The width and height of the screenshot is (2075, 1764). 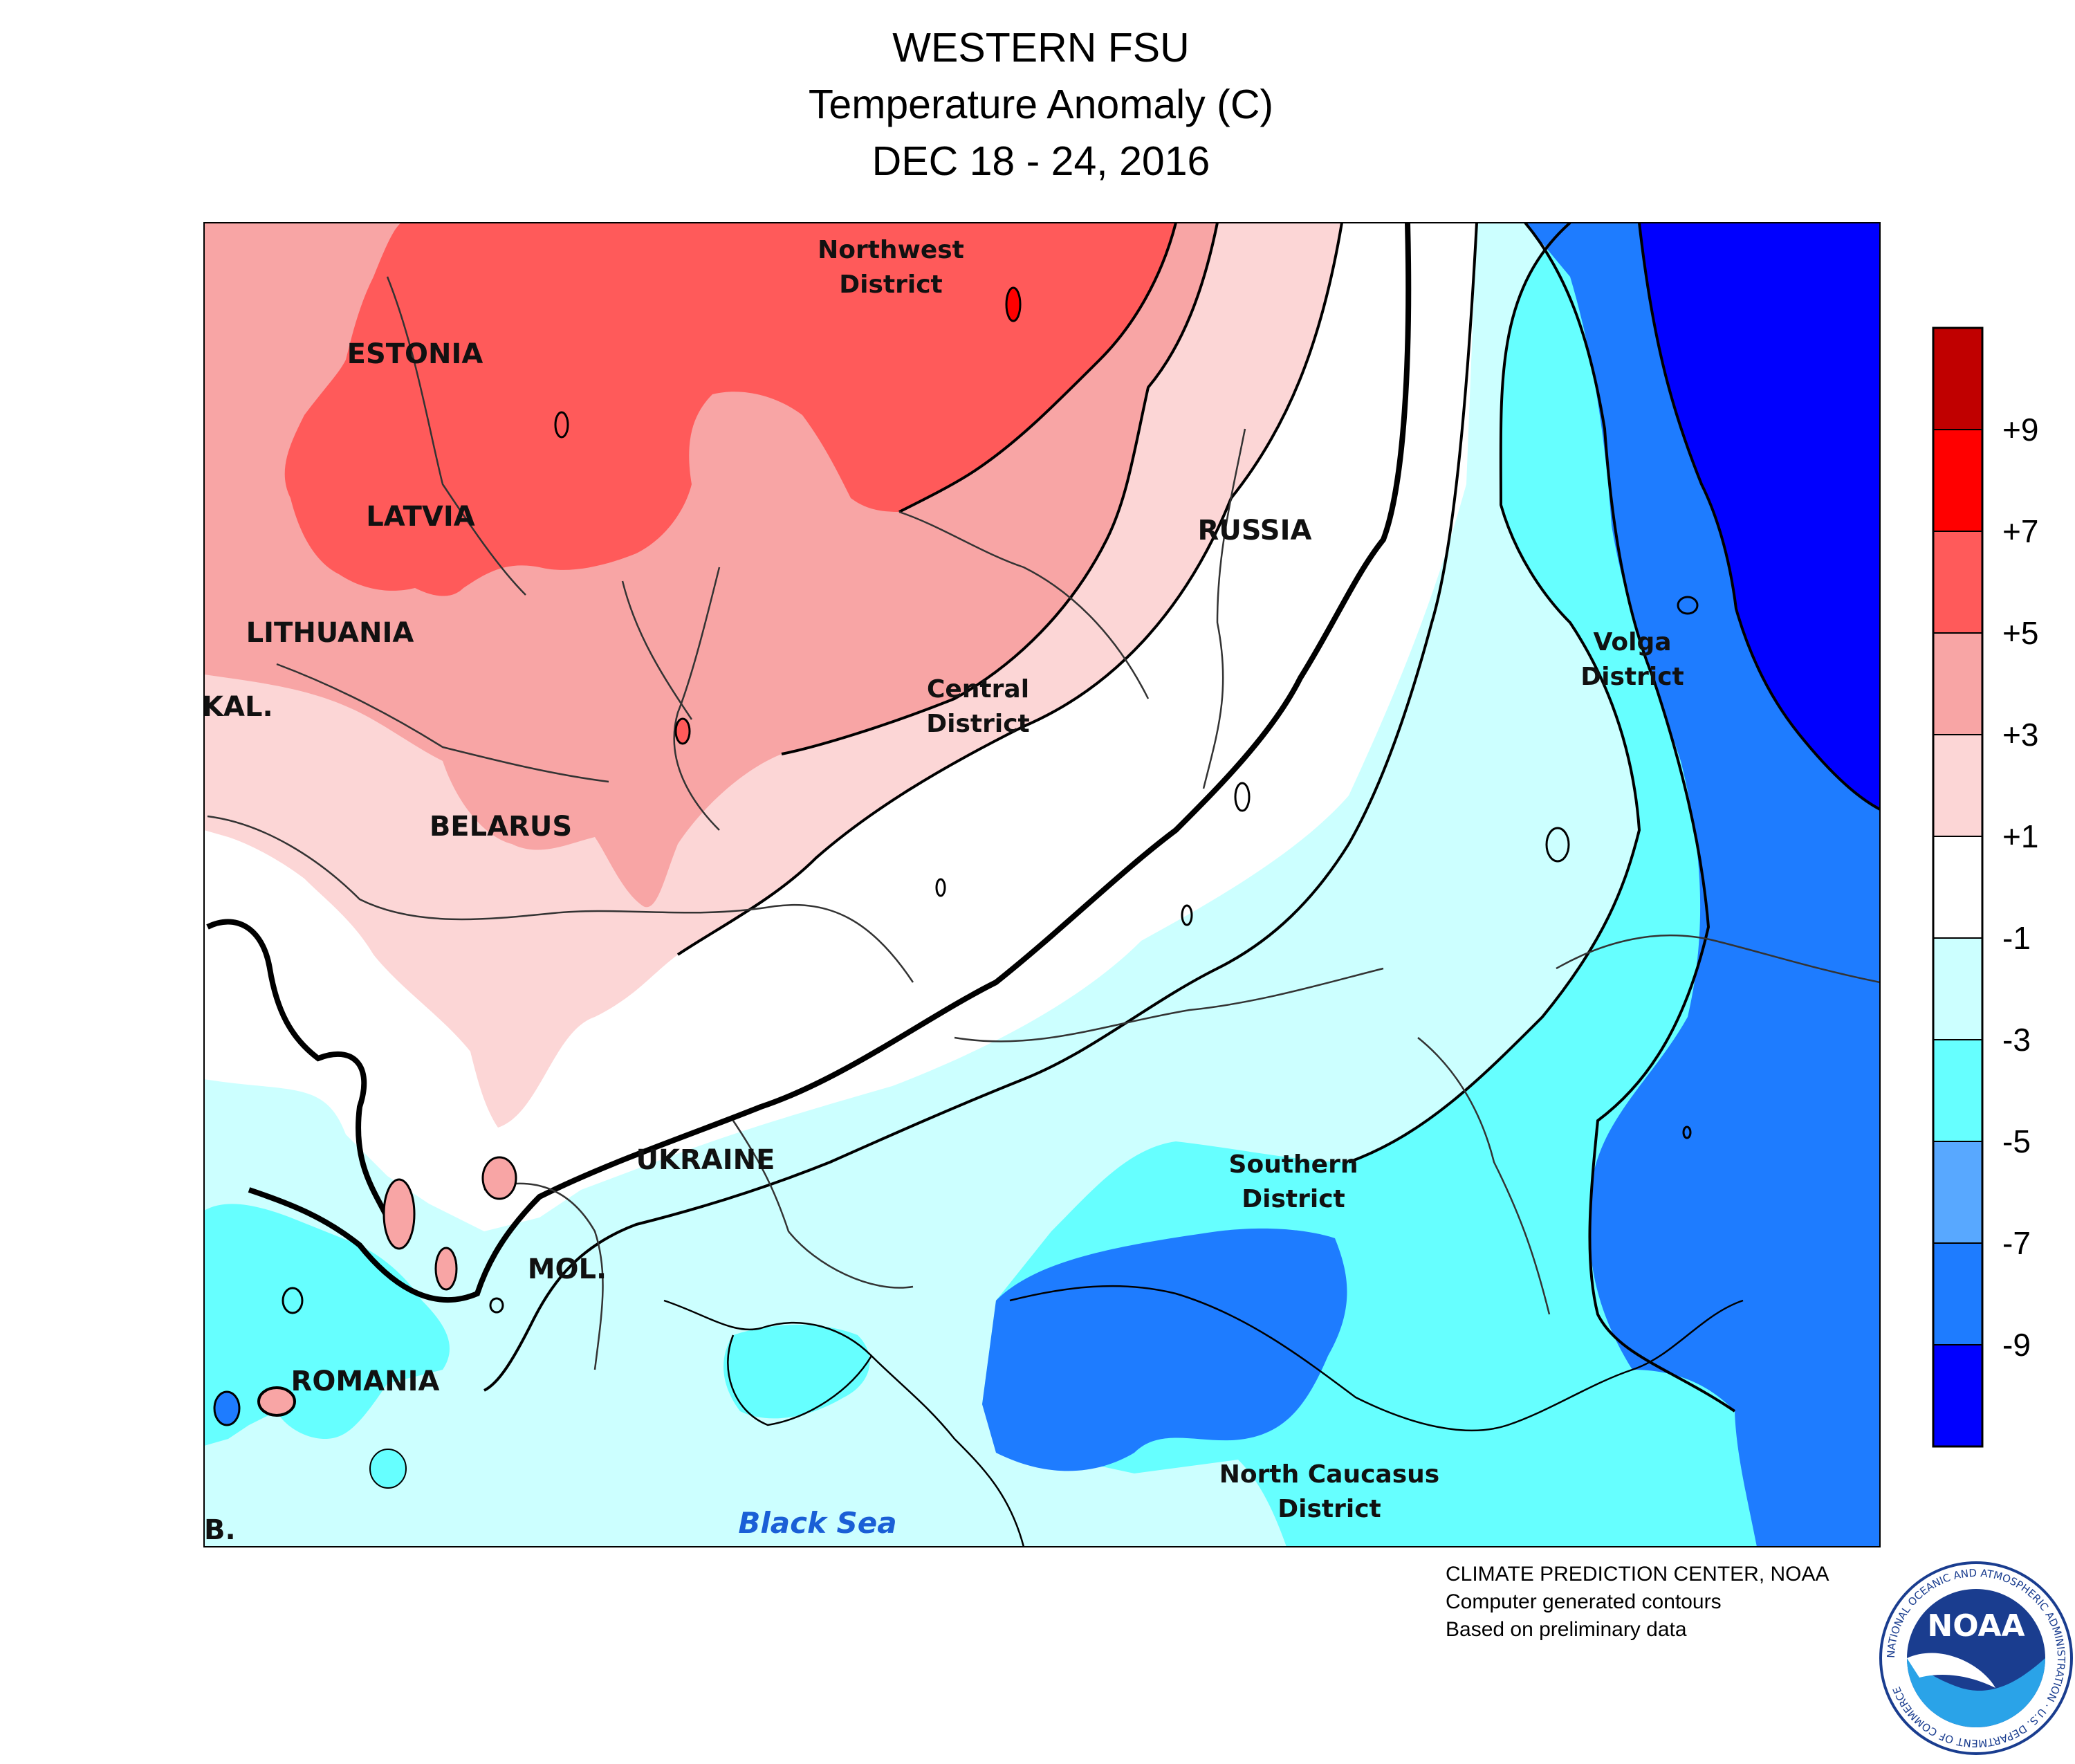 I want to click on label-central-district-2: District, so click(x=978, y=724).